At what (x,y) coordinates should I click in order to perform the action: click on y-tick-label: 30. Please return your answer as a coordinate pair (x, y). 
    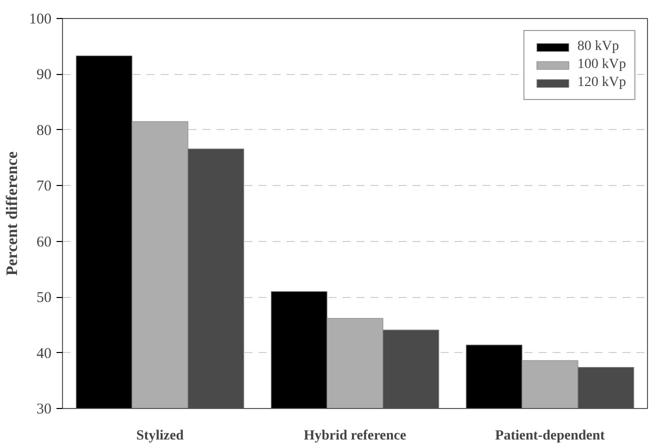
    Looking at the image, I should click on (44, 410).